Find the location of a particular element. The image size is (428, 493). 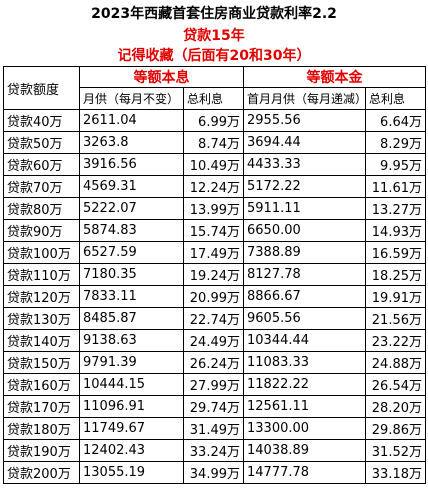

interest-cell: 17.49万 is located at coordinates (213, 252).